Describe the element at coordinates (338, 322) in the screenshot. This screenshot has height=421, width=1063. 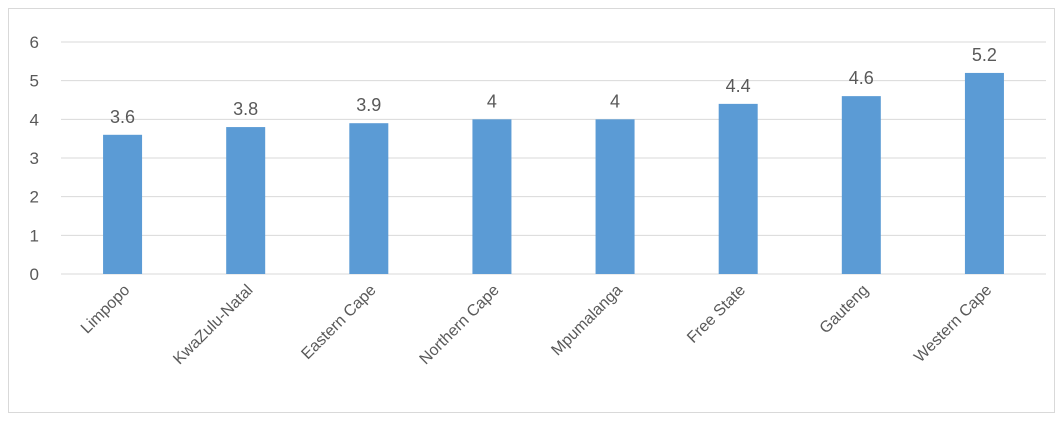
I see `category-label: Eastern Cape` at that location.